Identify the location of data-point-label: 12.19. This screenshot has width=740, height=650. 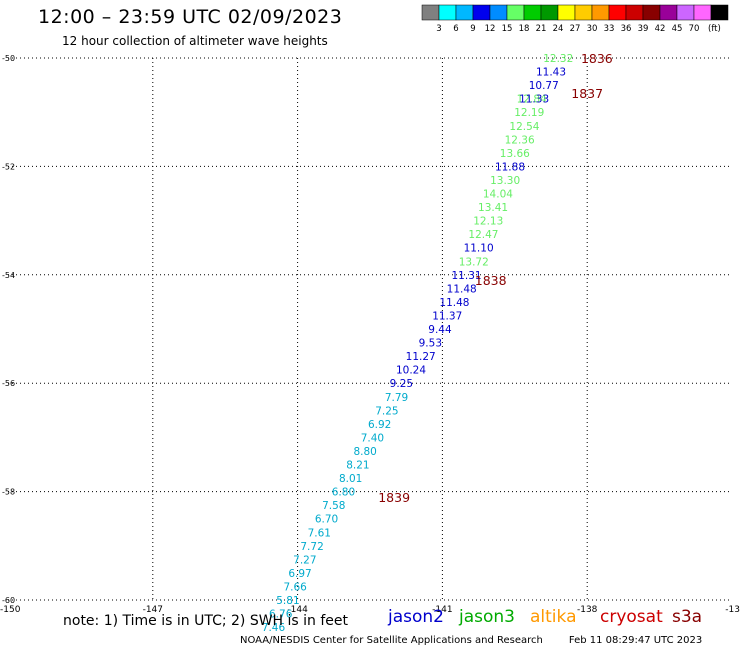
(529, 113).